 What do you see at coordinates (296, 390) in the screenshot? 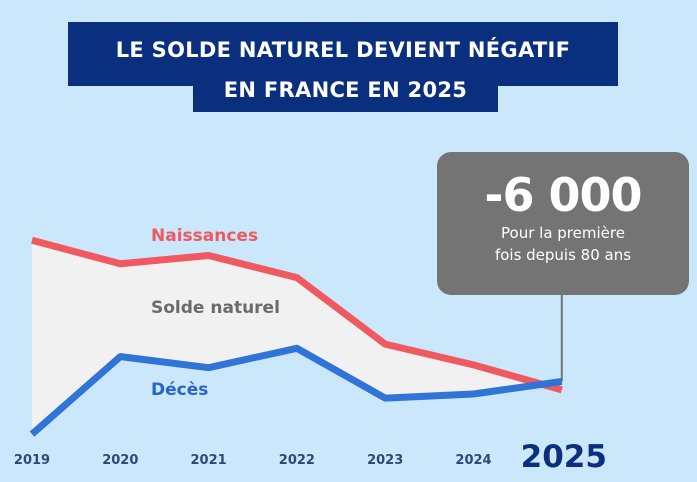
I see `deaths-line` at bounding box center [296, 390].